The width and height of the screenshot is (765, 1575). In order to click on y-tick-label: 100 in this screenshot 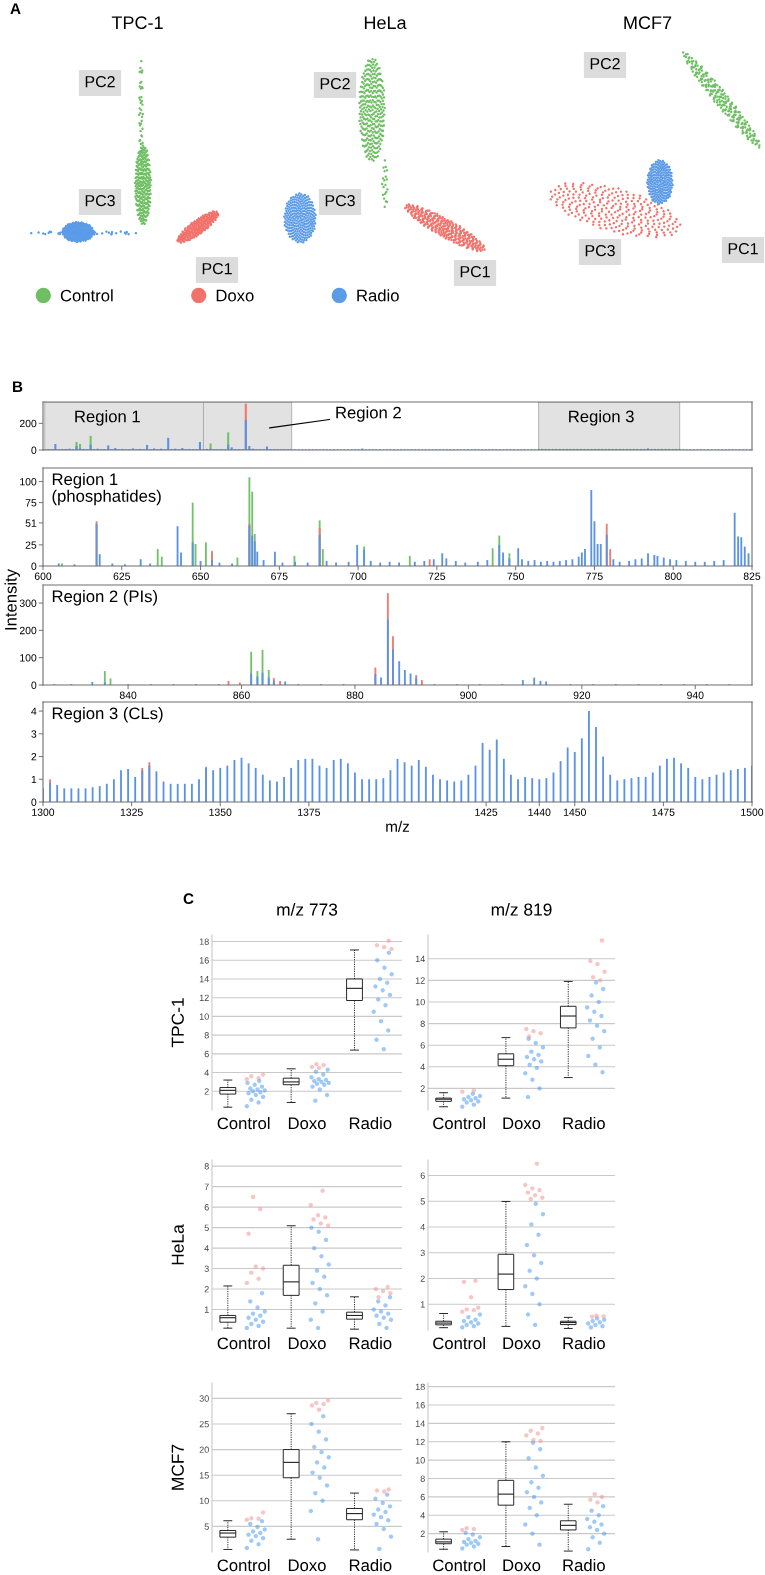, I will do `click(28, 658)`.